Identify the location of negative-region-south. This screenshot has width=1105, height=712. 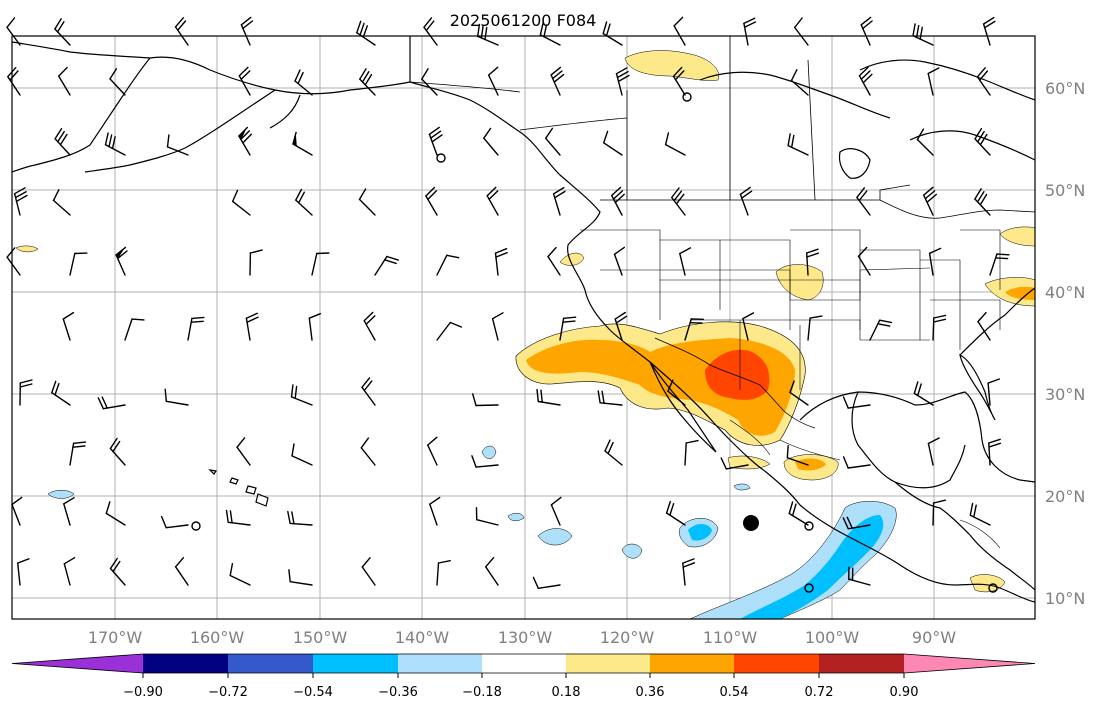
(793, 560).